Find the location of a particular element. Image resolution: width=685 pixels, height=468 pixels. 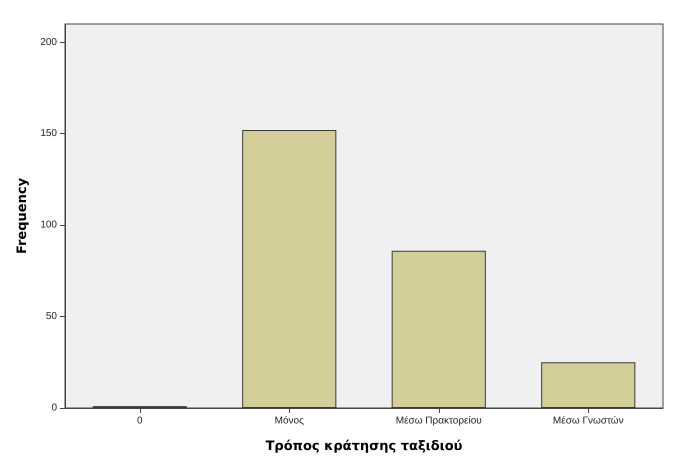

y-tick-label: 150 is located at coordinates (49, 134).